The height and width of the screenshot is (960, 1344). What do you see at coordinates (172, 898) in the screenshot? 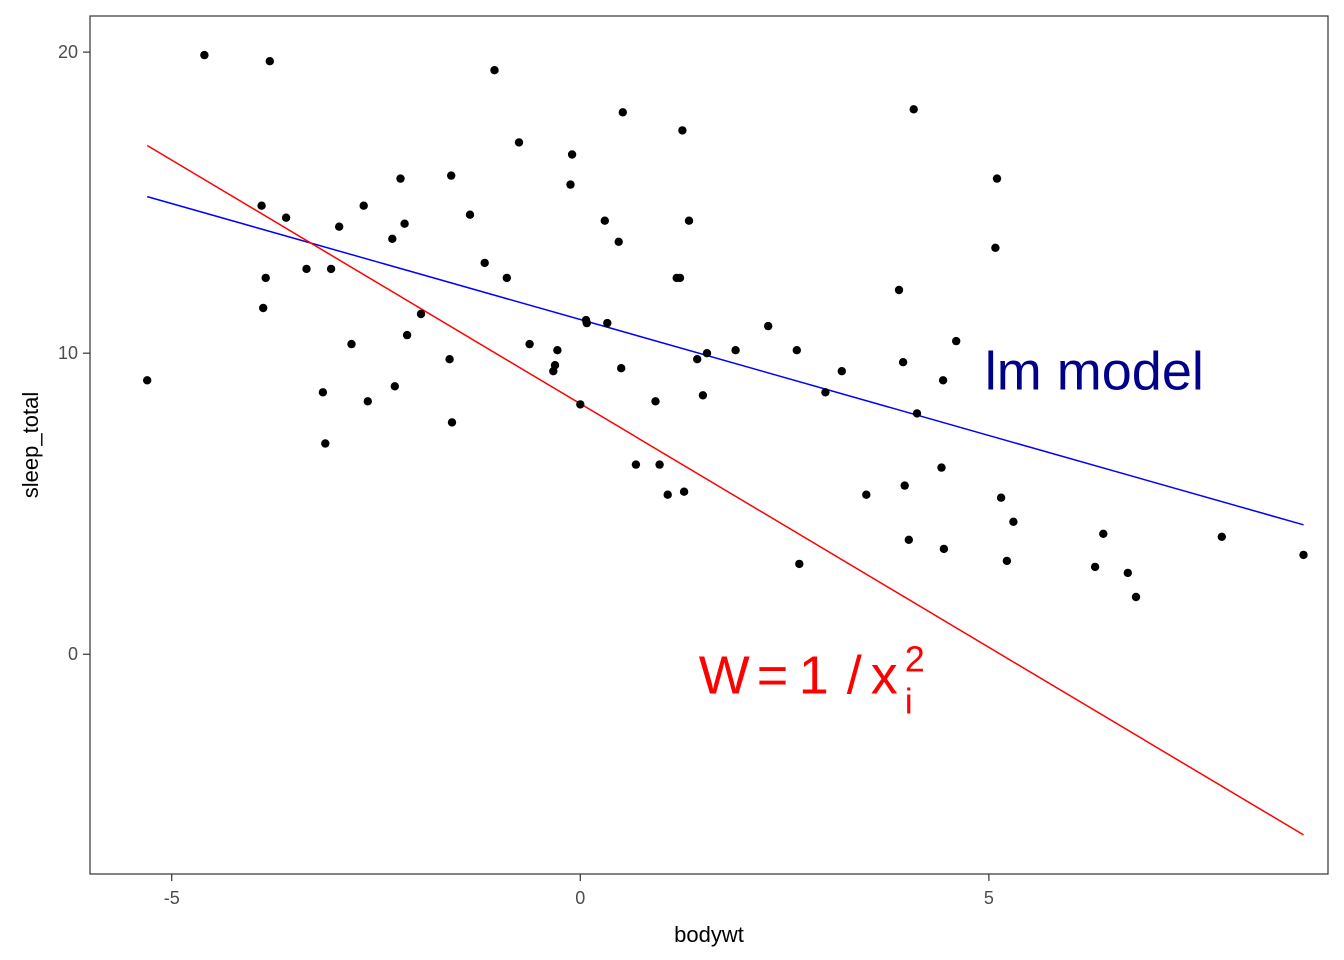
I see `x-tick-label: -5` at bounding box center [172, 898].